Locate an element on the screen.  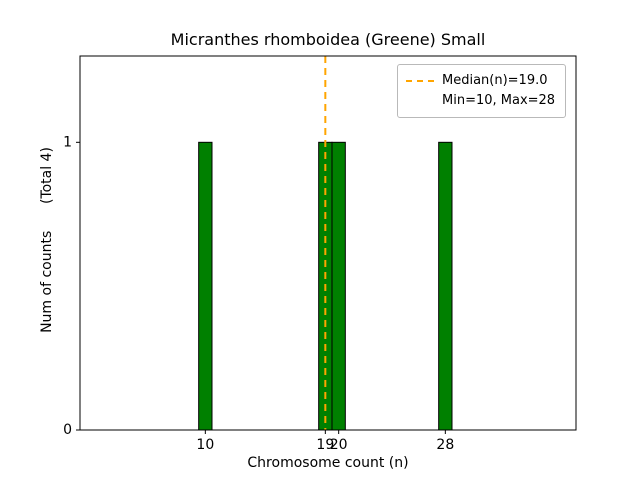
legend-entry-minmax: Min=10, Max=28 is located at coordinates (480, 101).